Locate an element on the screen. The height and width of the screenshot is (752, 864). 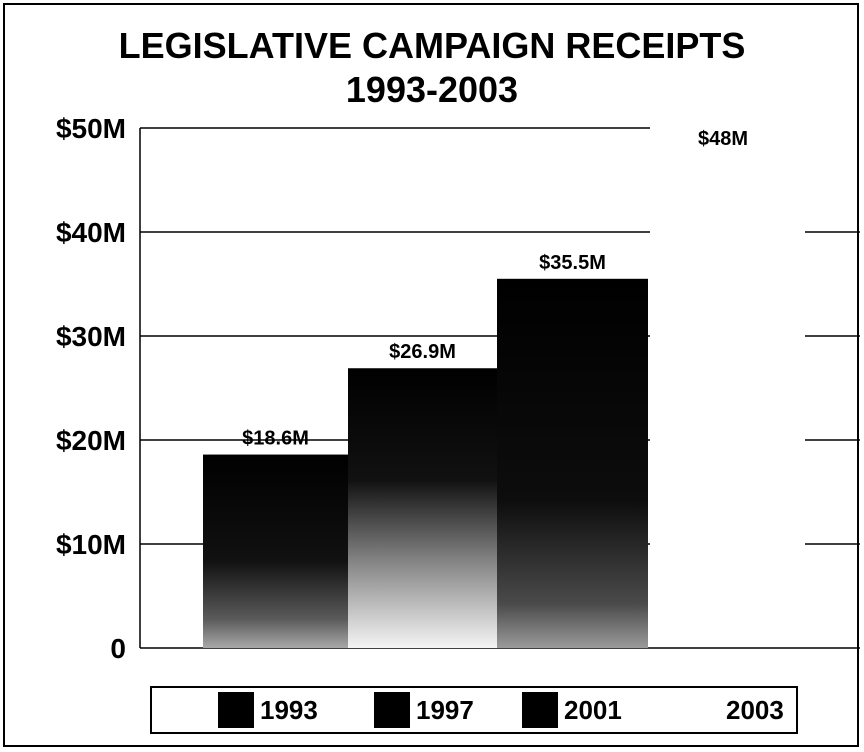
y-tick-label: $30M is located at coordinates (91, 336).